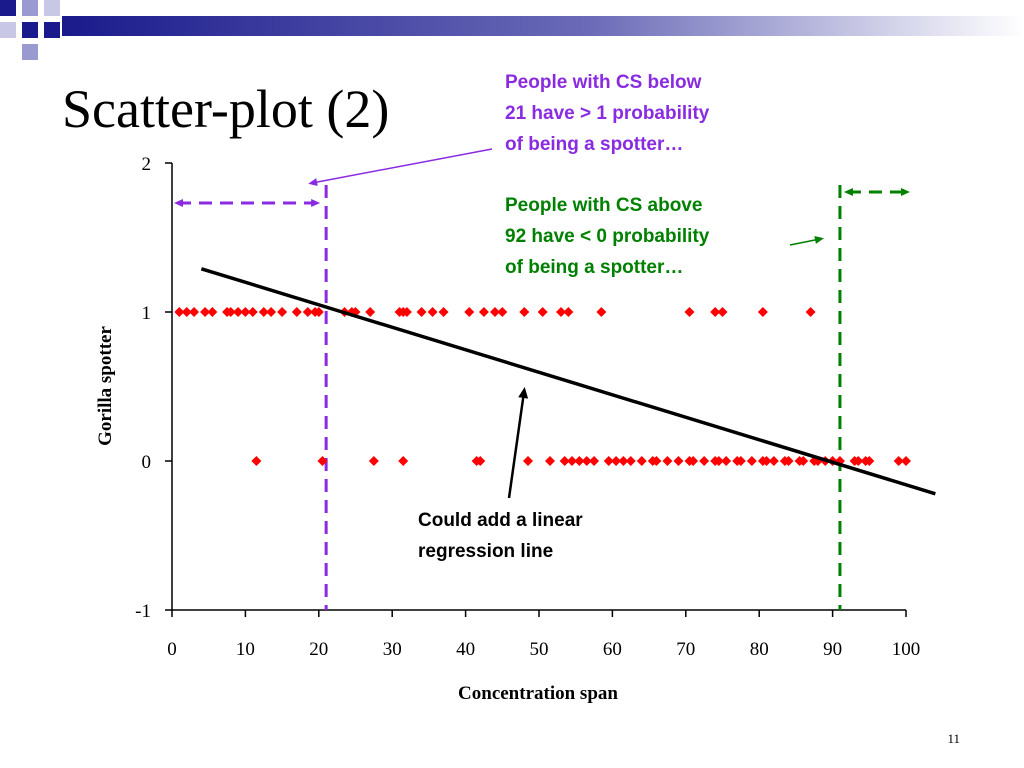 The image size is (1024, 768). I want to click on regression-pointer-arrow, so click(518, 443).